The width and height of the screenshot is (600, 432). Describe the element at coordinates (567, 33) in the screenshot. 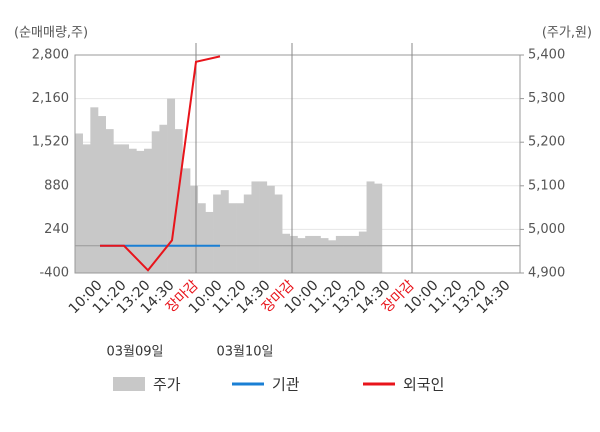

I see `y2-axis-label: (주가,원)` at that location.